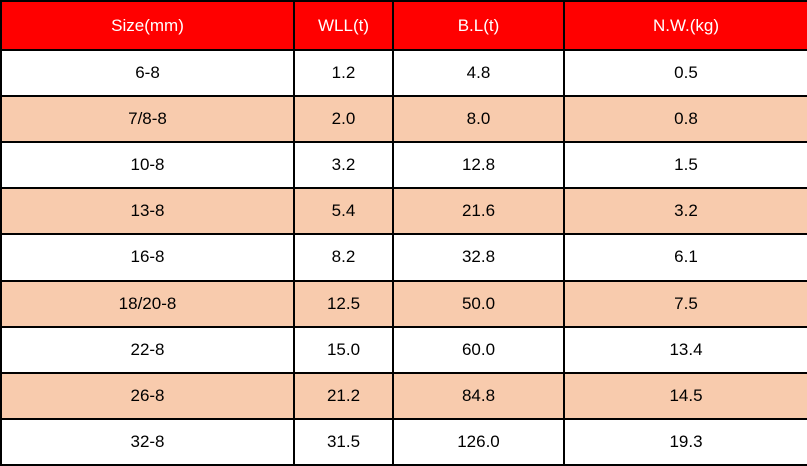 The height and width of the screenshot is (466, 807). I want to click on cell-bl: 60.0, so click(478, 349).